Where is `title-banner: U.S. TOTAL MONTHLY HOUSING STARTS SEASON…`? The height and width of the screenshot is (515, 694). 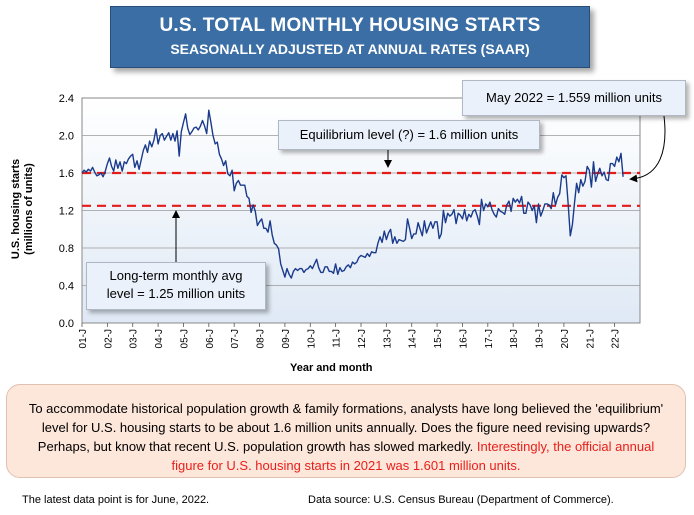 title-banner: U.S. TOTAL MONTHLY HOUSING STARTS SEASON… is located at coordinates (350, 37).